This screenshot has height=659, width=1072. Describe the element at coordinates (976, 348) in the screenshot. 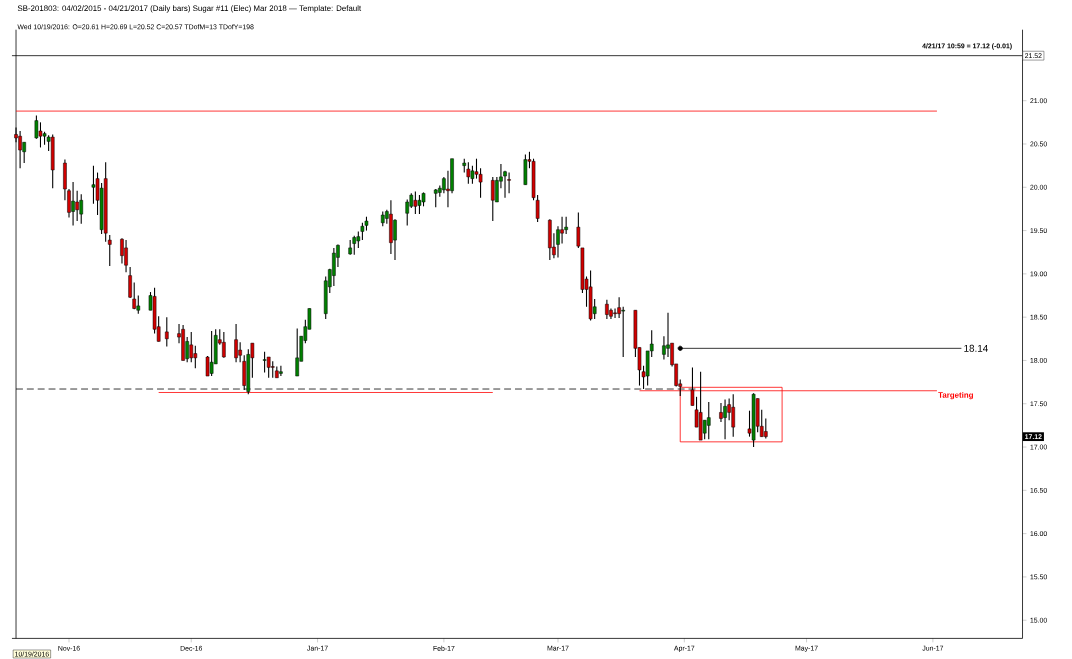

I see `series-label: 18.14` at that location.